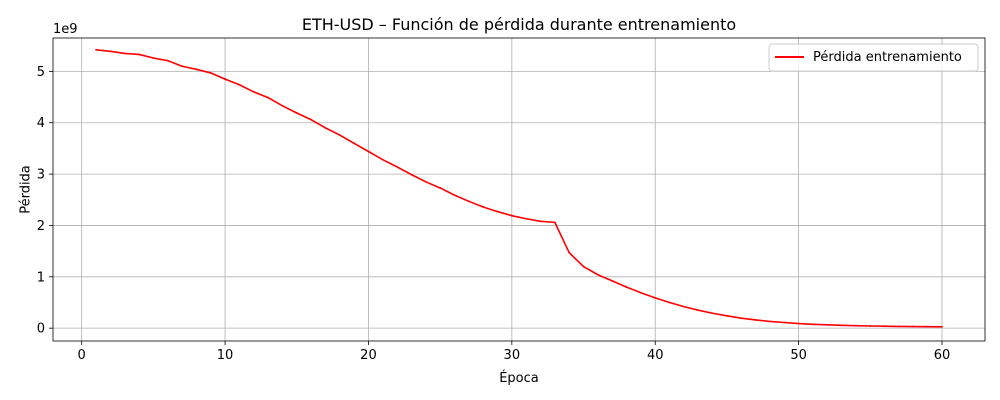 This screenshot has width=1000, height=400. I want to click on legend-box, so click(873, 57).